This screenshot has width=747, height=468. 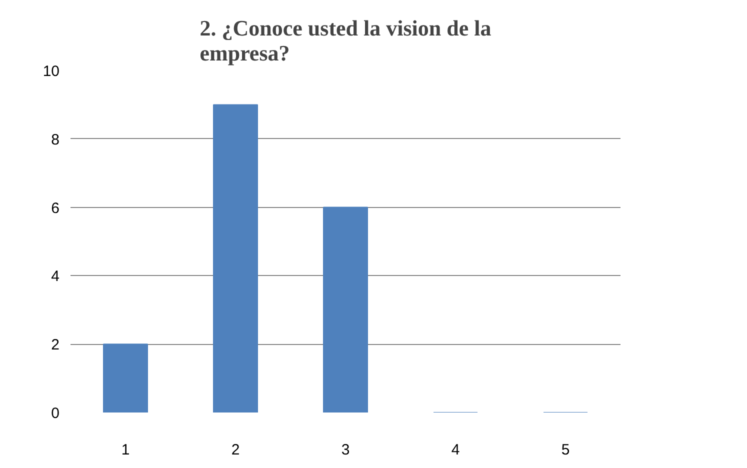 I want to click on x-tick-label: 5, so click(x=565, y=450).